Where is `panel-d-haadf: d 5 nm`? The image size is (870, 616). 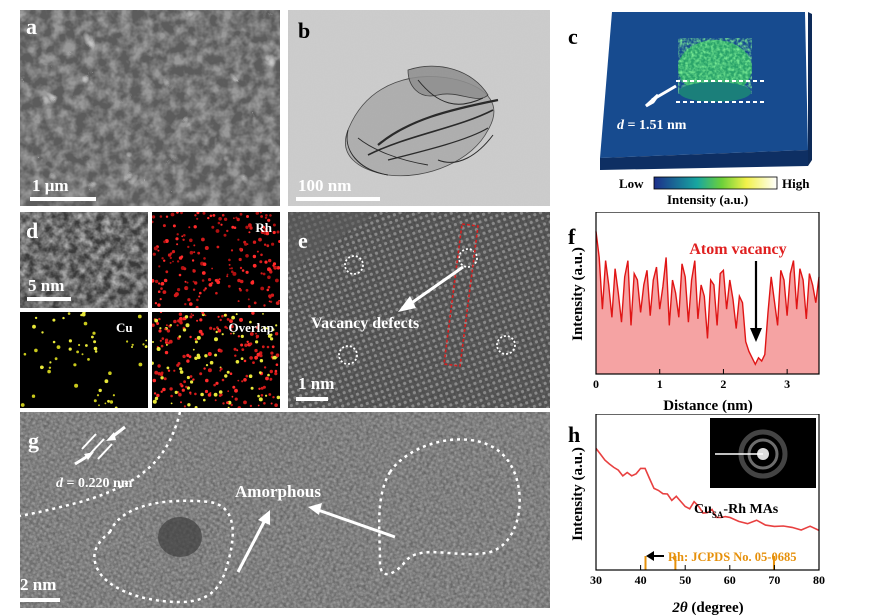
panel-d-haadf: d 5 nm is located at coordinates (84, 260).